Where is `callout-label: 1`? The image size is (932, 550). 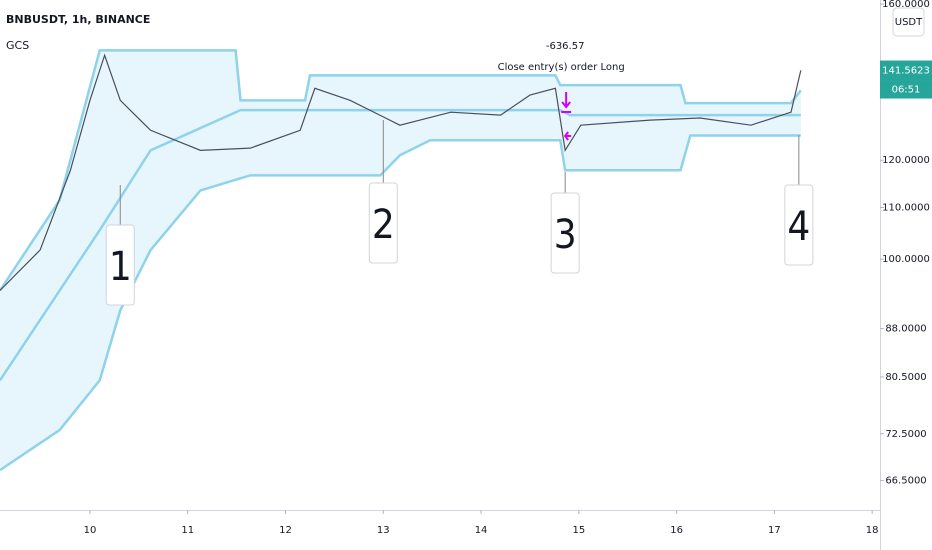
callout-label: 1 is located at coordinates (120, 267).